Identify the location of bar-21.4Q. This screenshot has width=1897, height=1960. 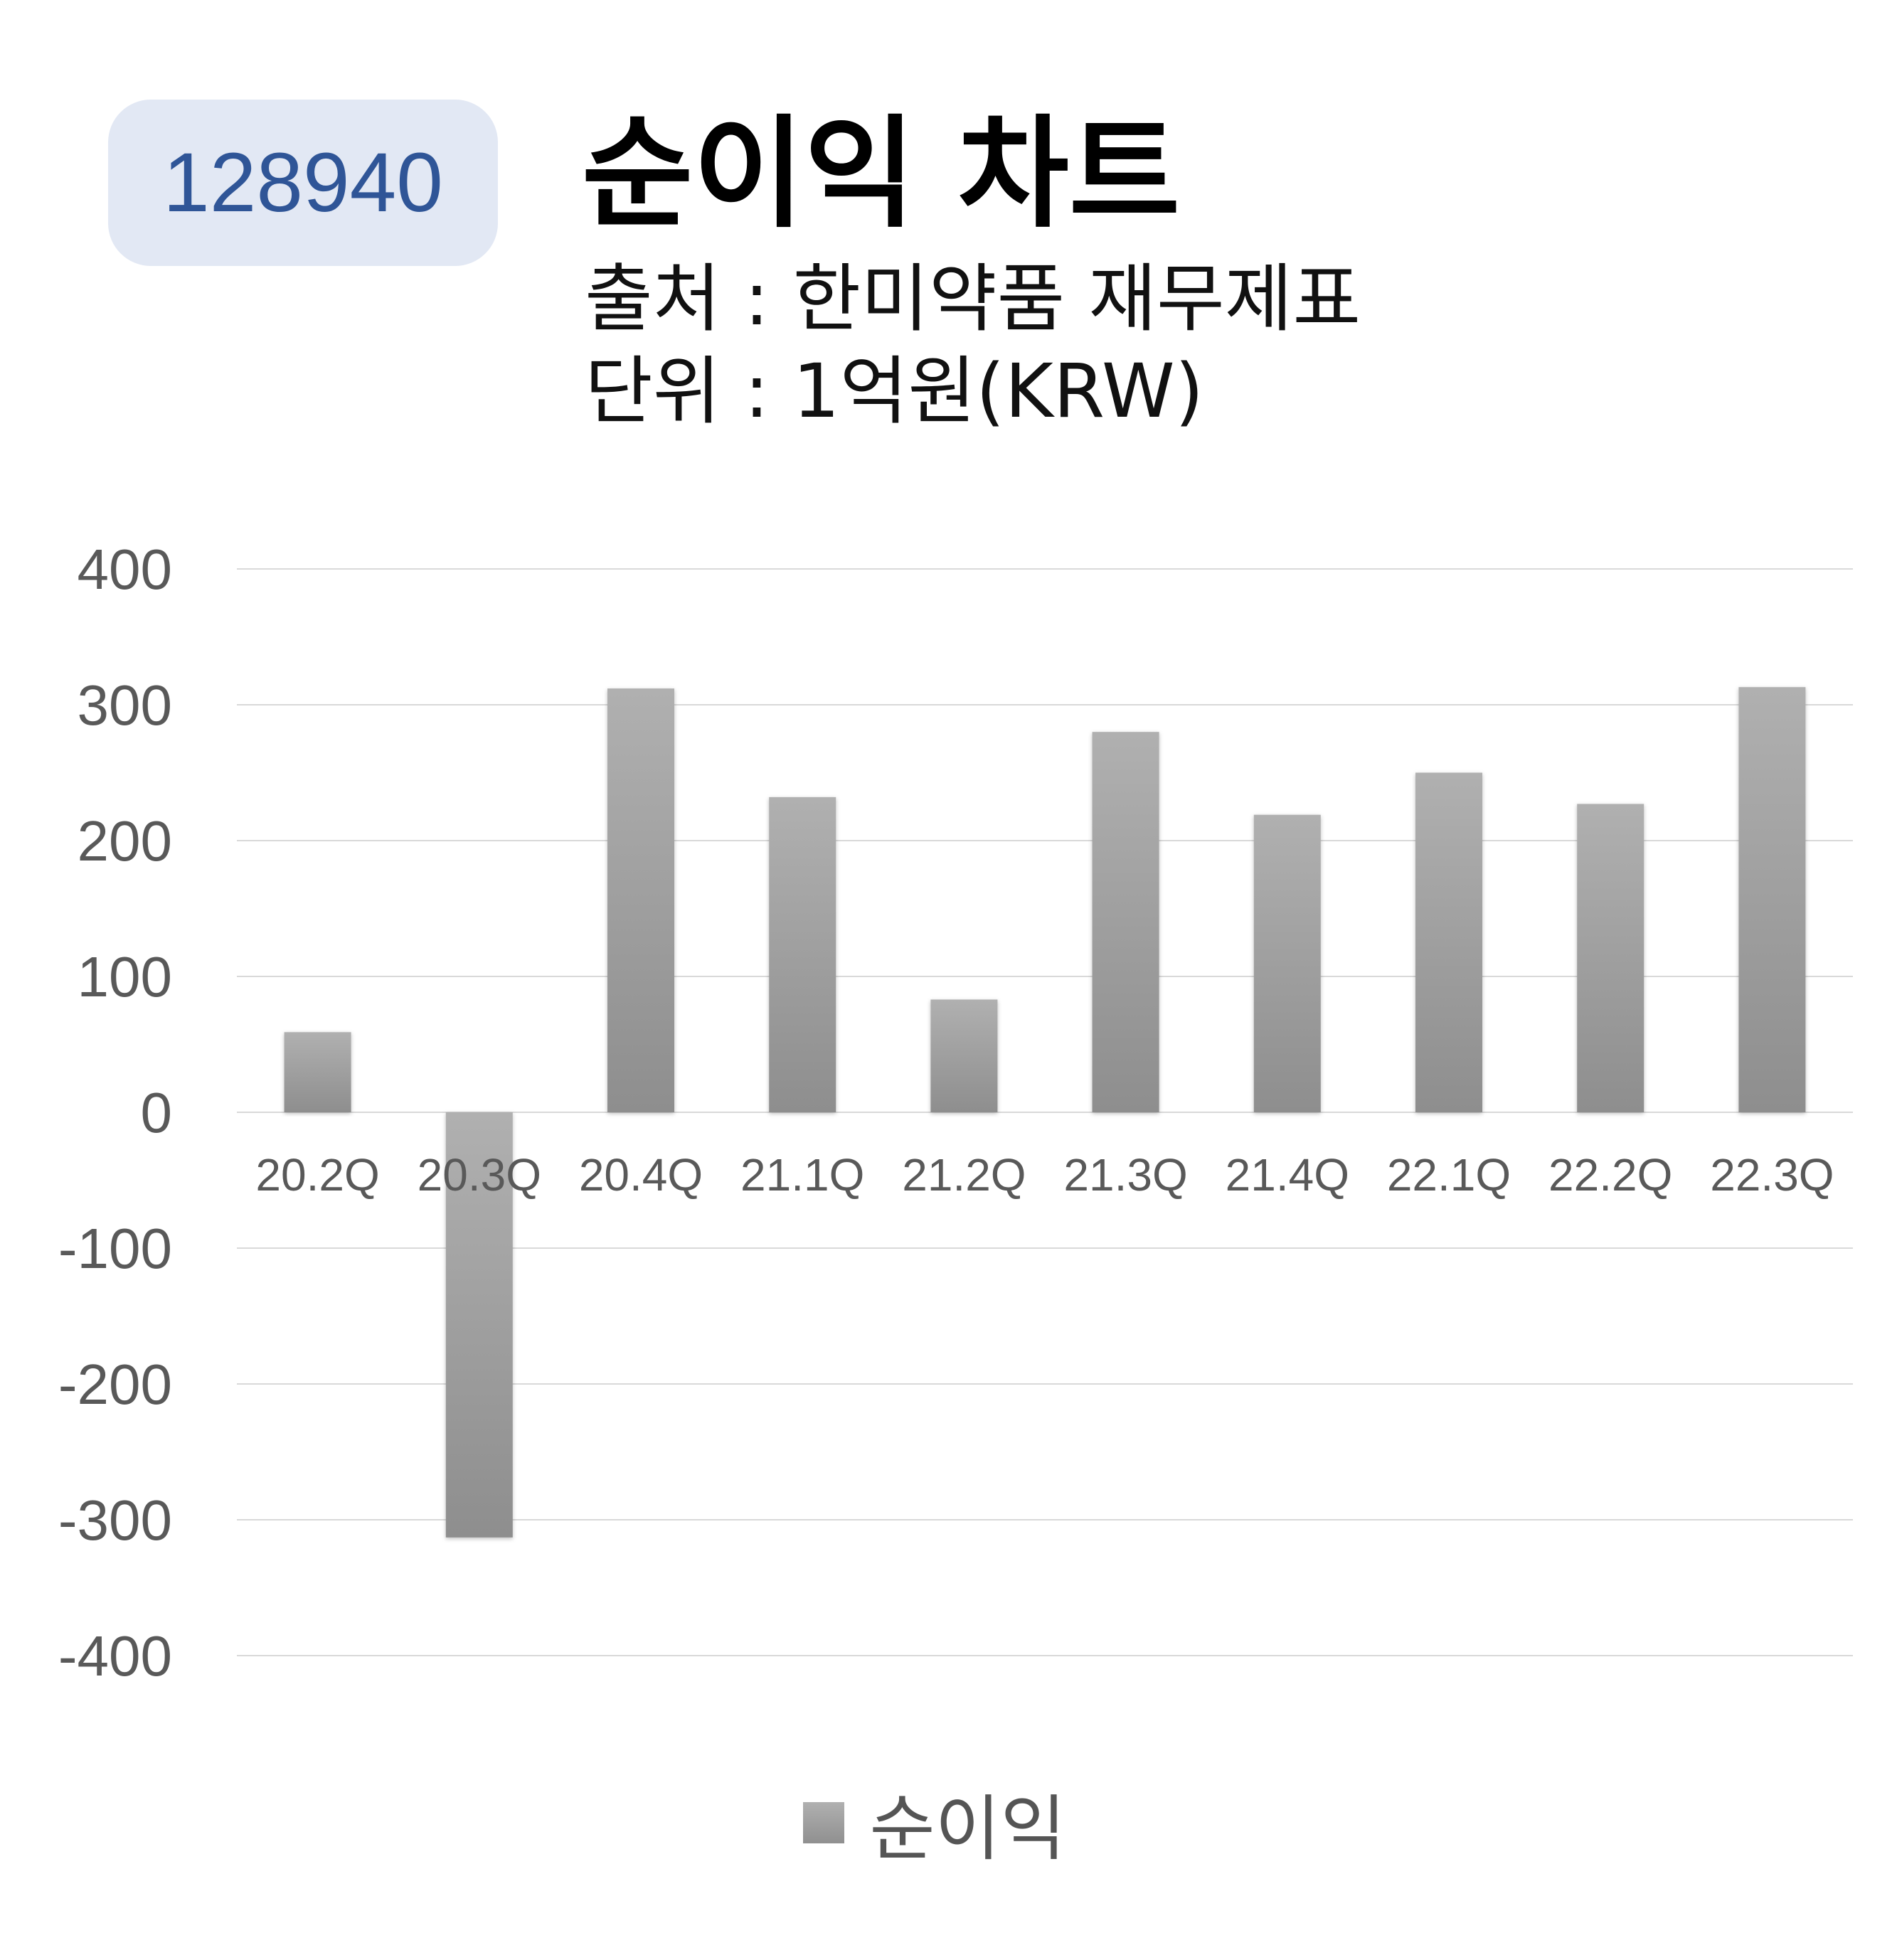
(1287, 963).